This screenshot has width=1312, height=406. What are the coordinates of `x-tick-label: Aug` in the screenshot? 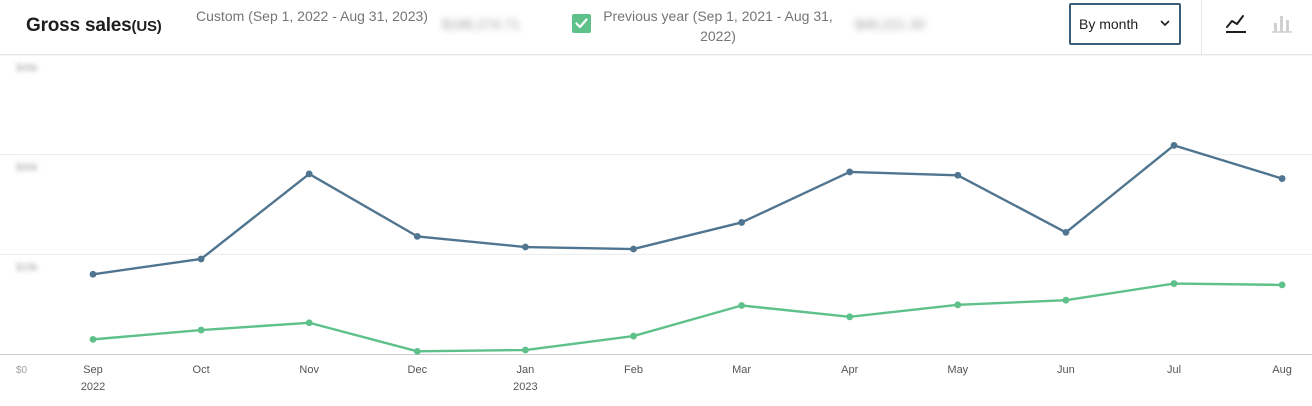 It's located at (1282, 370).